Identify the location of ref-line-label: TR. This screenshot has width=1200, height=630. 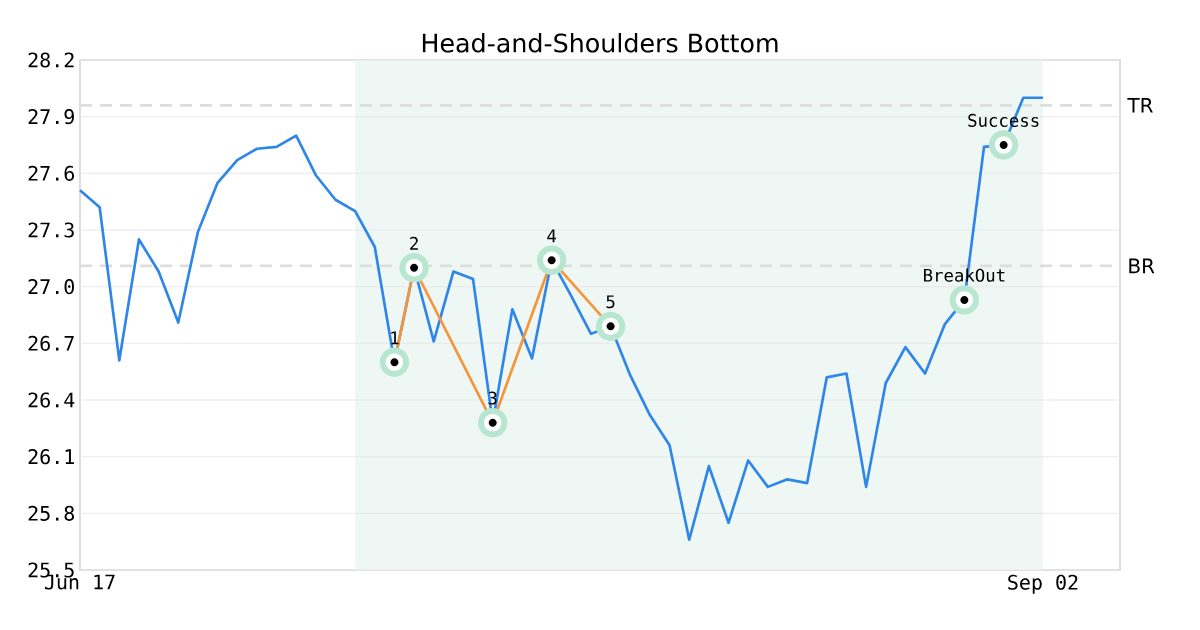
(1140, 105).